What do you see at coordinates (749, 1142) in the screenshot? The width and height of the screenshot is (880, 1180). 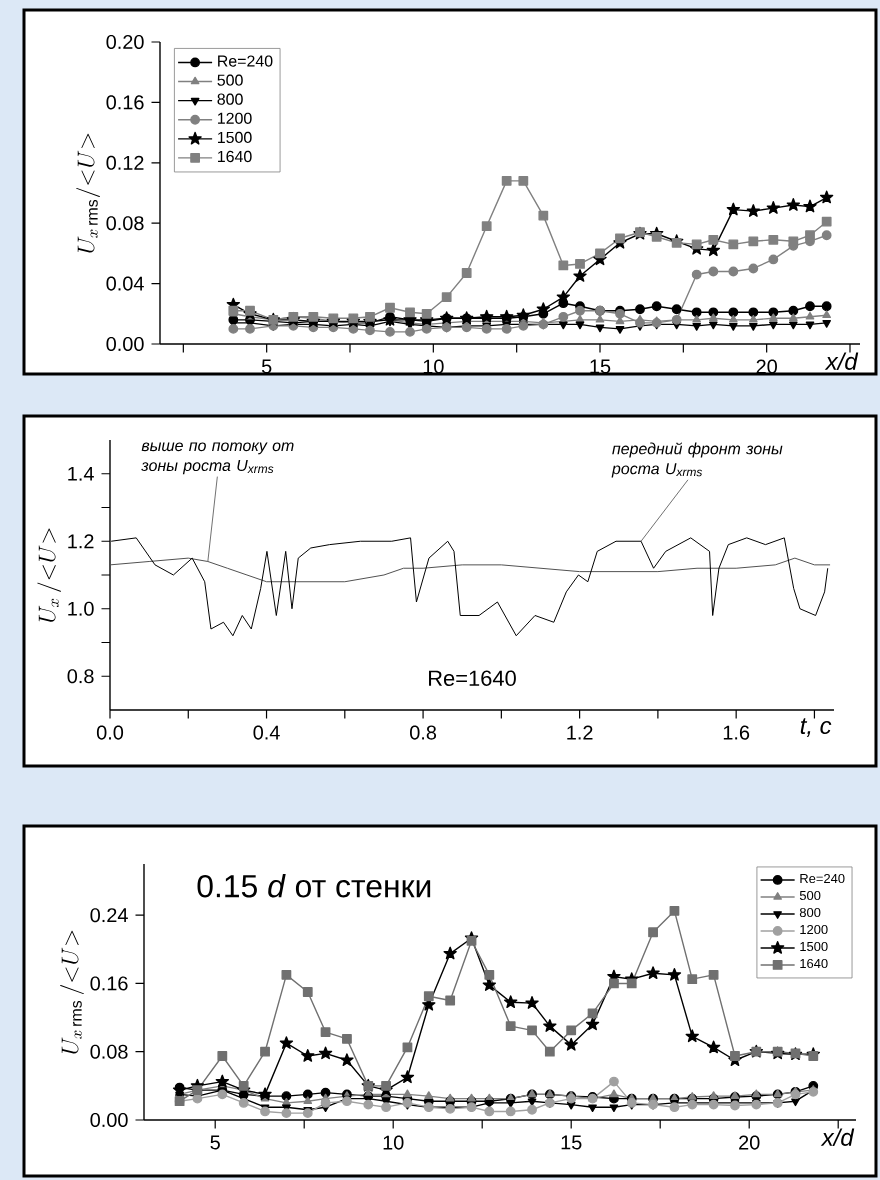 I see `x-tick-label: 20` at bounding box center [749, 1142].